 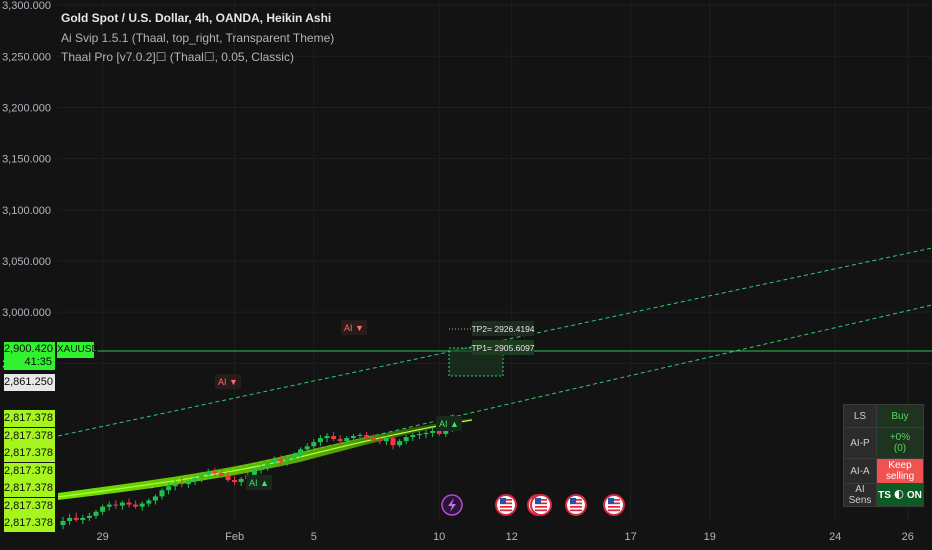 What do you see at coordinates (26, 6) in the screenshot?
I see `y-tick-label: 3,300.000` at bounding box center [26, 6].